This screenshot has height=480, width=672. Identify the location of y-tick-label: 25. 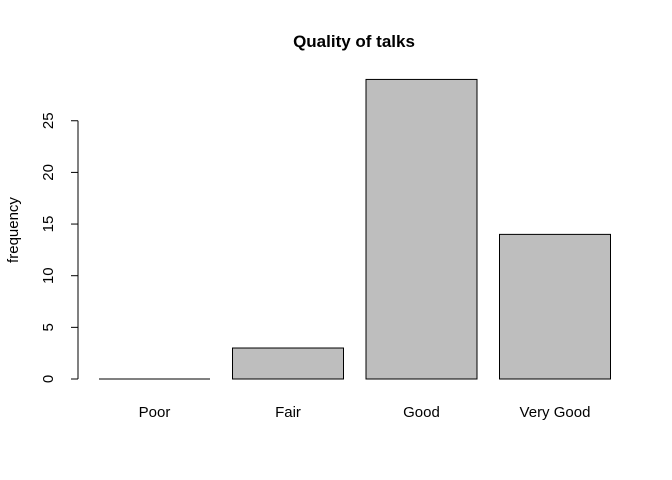
(48, 120).